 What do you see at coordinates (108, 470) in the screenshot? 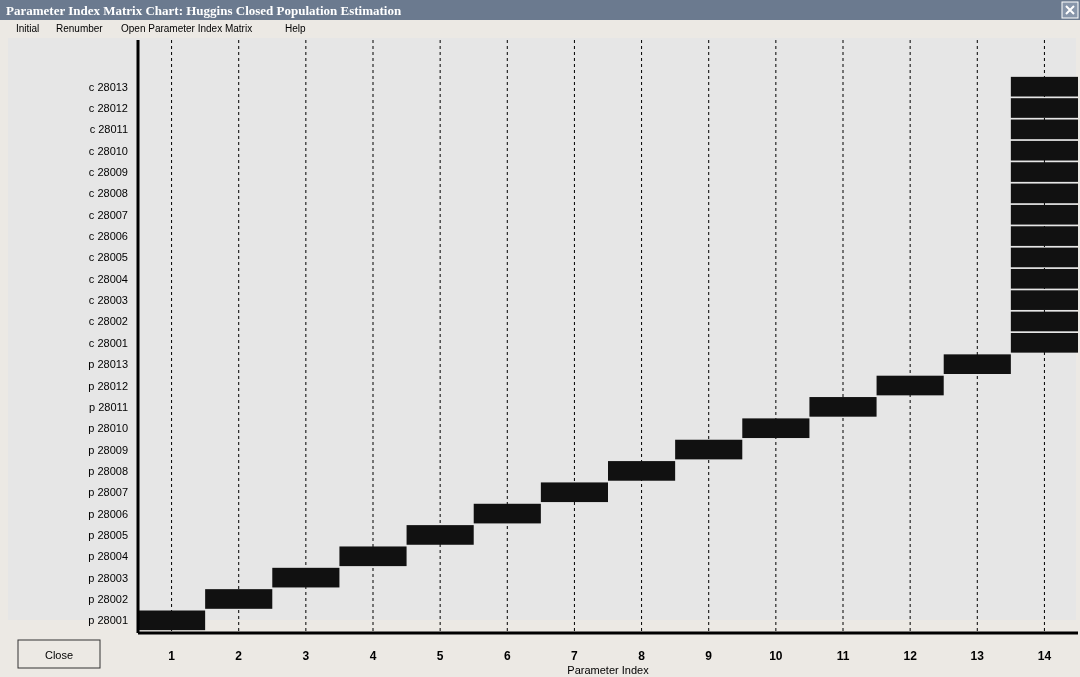
I see `y-tick-label: p 28008` at bounding box center [108, 470].